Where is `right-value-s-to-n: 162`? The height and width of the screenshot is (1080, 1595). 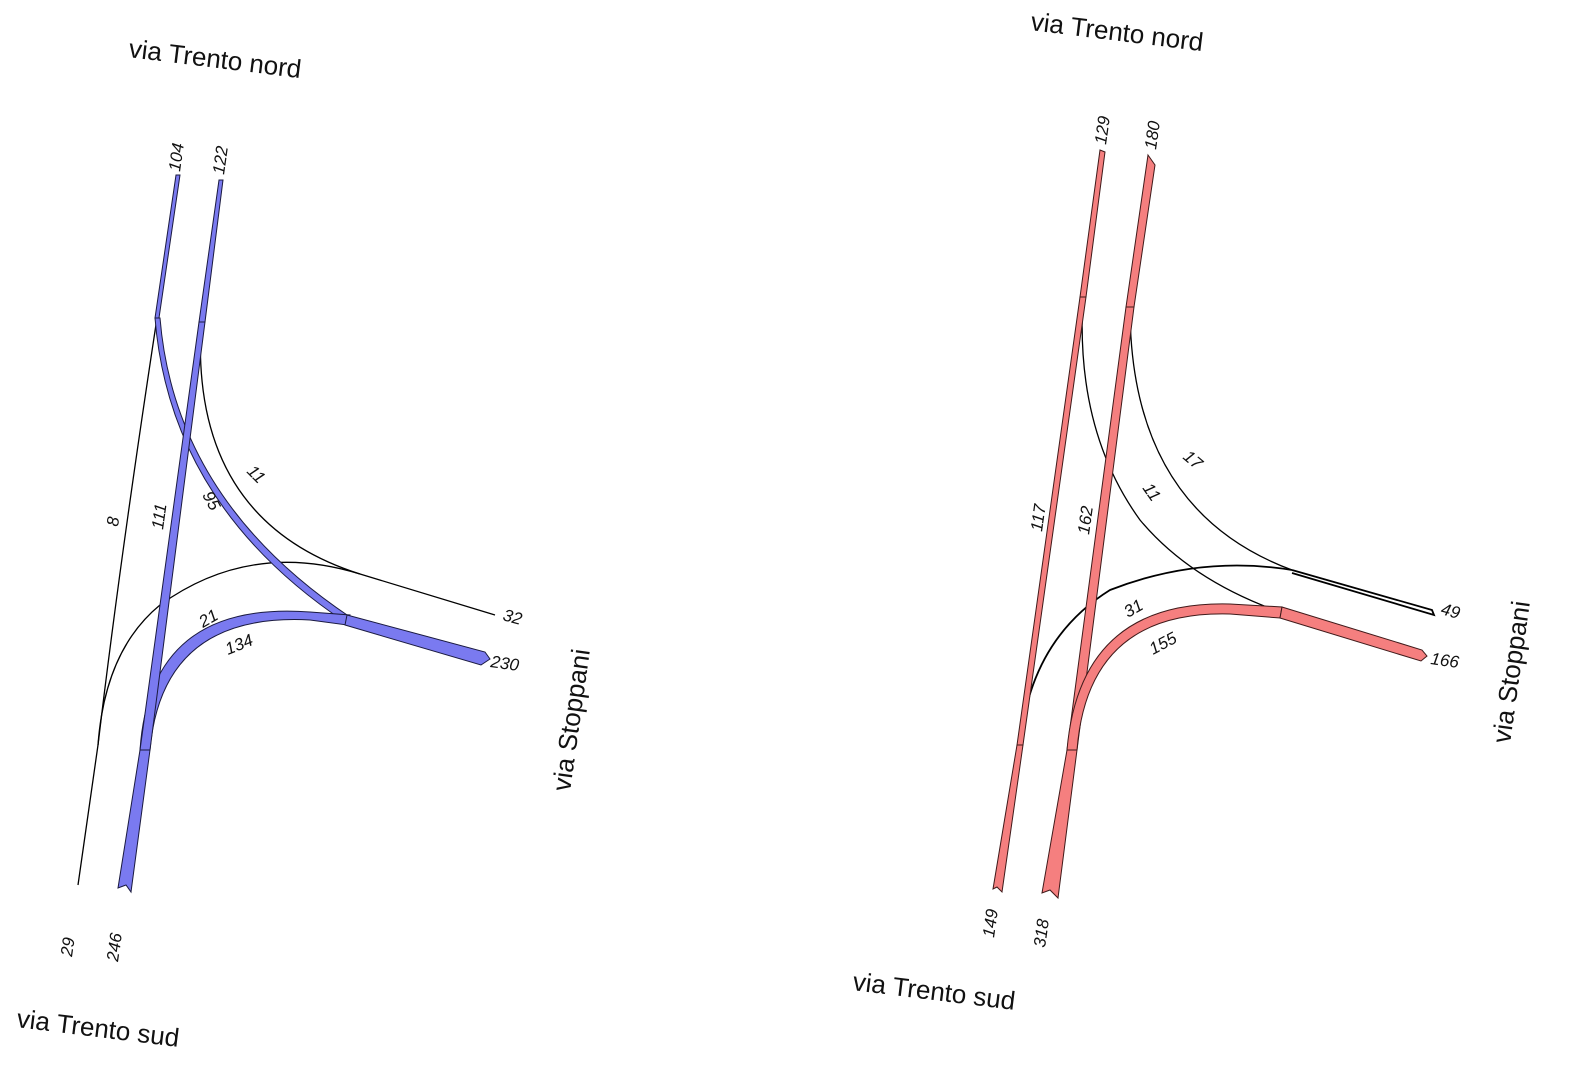 right-value-s-to-n: 162 is located at coordinates (1085, 519).